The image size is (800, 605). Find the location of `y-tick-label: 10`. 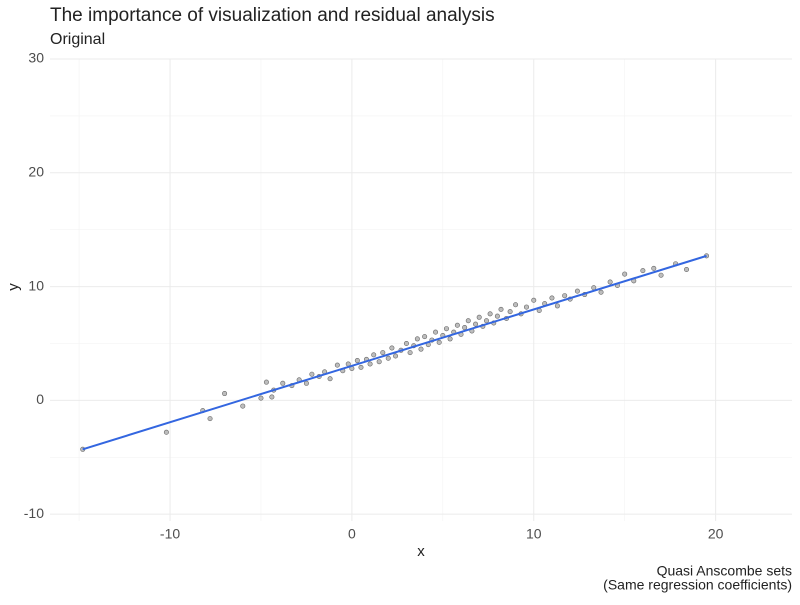

y-tick-label: 10 is located at coordinates (36, 285).